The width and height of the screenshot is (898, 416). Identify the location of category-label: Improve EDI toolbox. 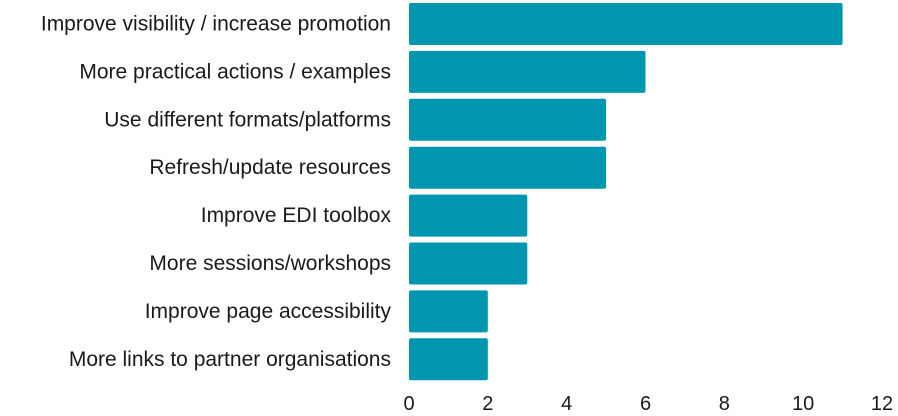
(296, 215).